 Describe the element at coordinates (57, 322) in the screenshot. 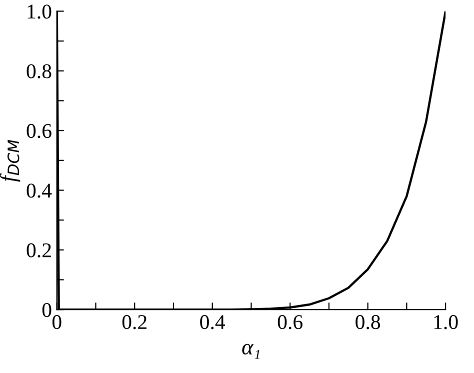

I see `x-tick-label: 0` at that location.